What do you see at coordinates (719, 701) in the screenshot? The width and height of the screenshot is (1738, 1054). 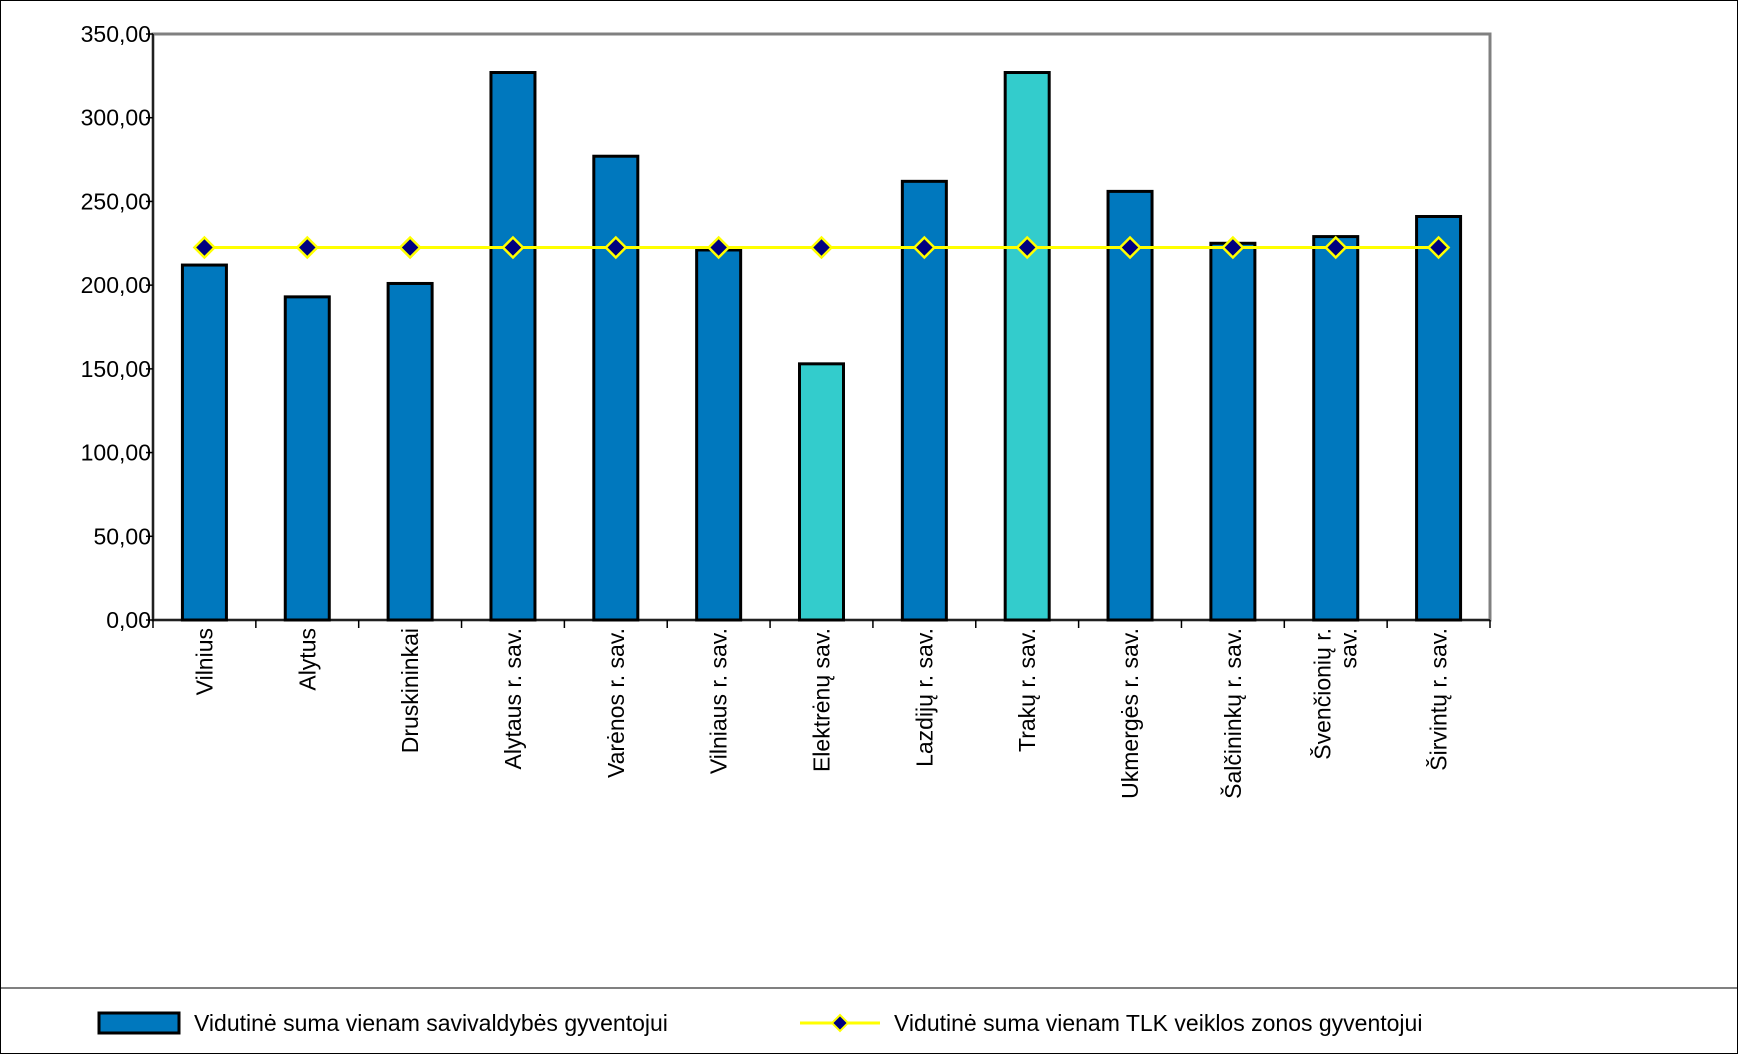 I see `x-category-label: Vilniaus r. sav.` at bounding box center [719, 701].